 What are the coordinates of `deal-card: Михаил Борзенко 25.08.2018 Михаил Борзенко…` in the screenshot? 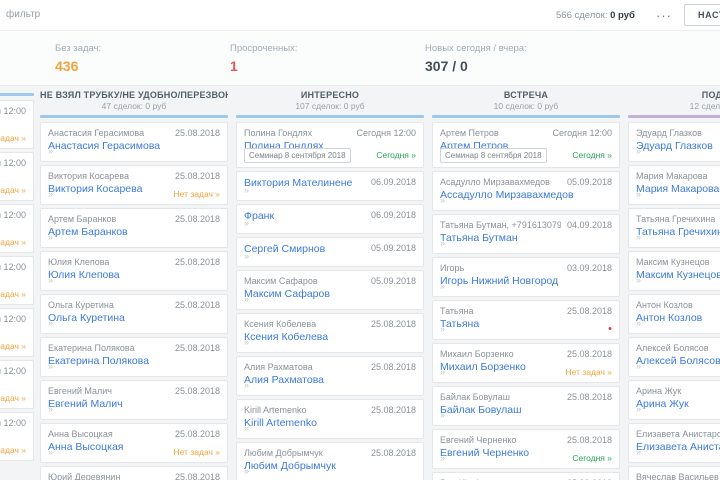 It's located at (526, 363).